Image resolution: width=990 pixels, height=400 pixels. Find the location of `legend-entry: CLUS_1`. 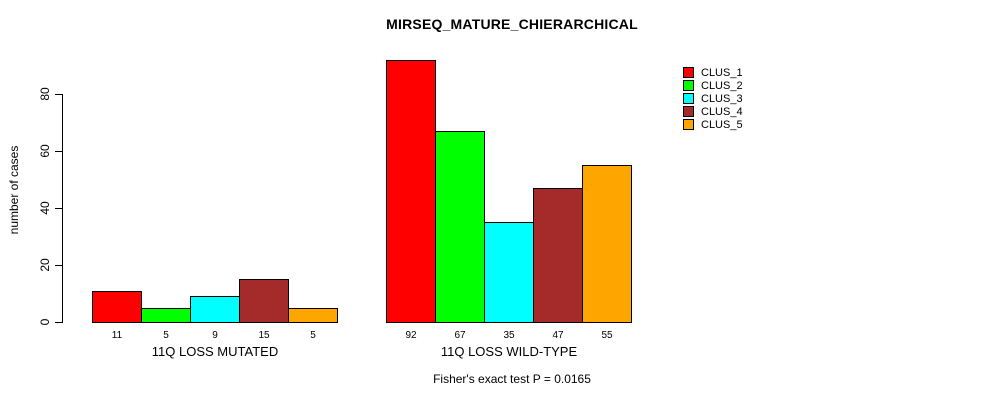

legend-entry: CLUS_1 is located at coordinates (713, 72).